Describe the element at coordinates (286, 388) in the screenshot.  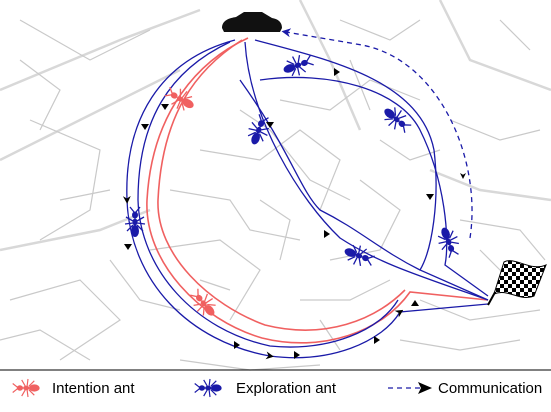
I see `legend-label: Exploration ant` at that location.